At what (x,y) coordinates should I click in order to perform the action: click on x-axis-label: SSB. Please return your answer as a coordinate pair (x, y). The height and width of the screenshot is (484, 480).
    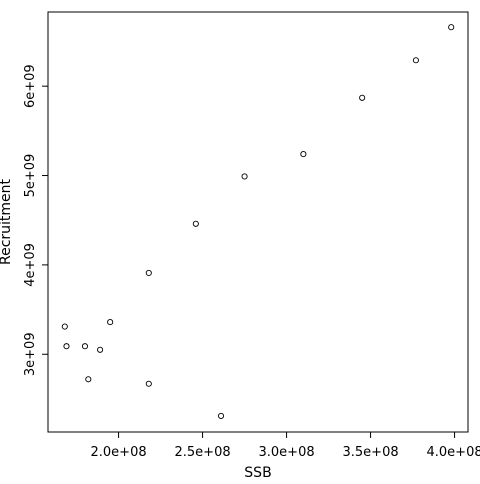
    Looking at the image, I should click on (257, 472).